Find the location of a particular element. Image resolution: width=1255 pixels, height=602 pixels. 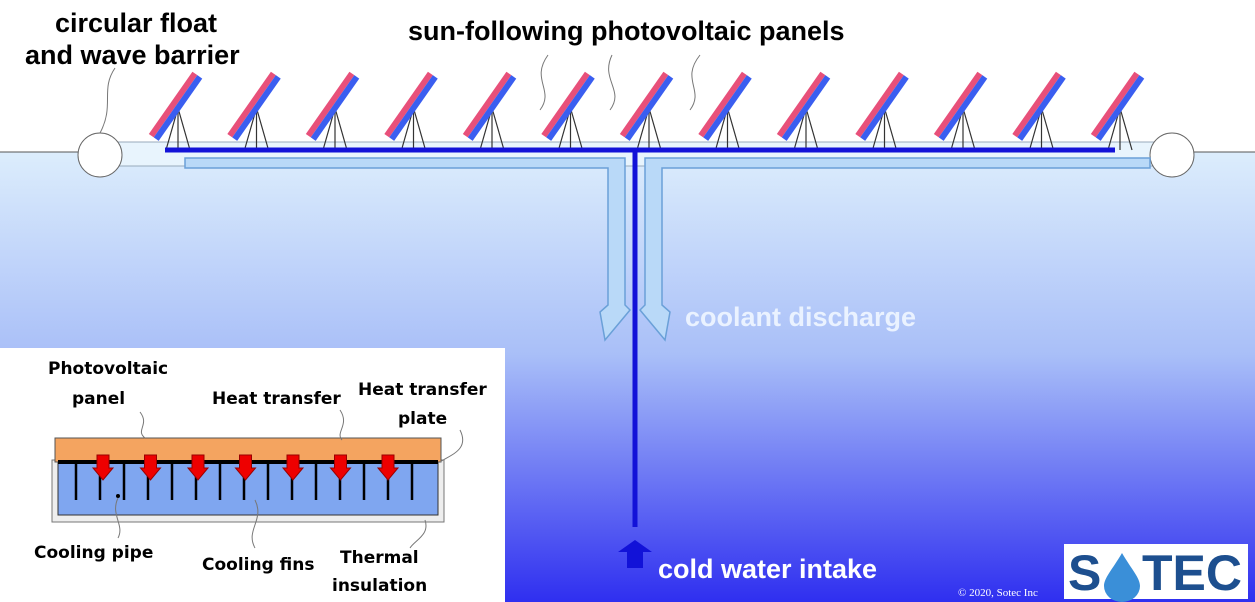

logo: S is located at coordinates (1084, 573).